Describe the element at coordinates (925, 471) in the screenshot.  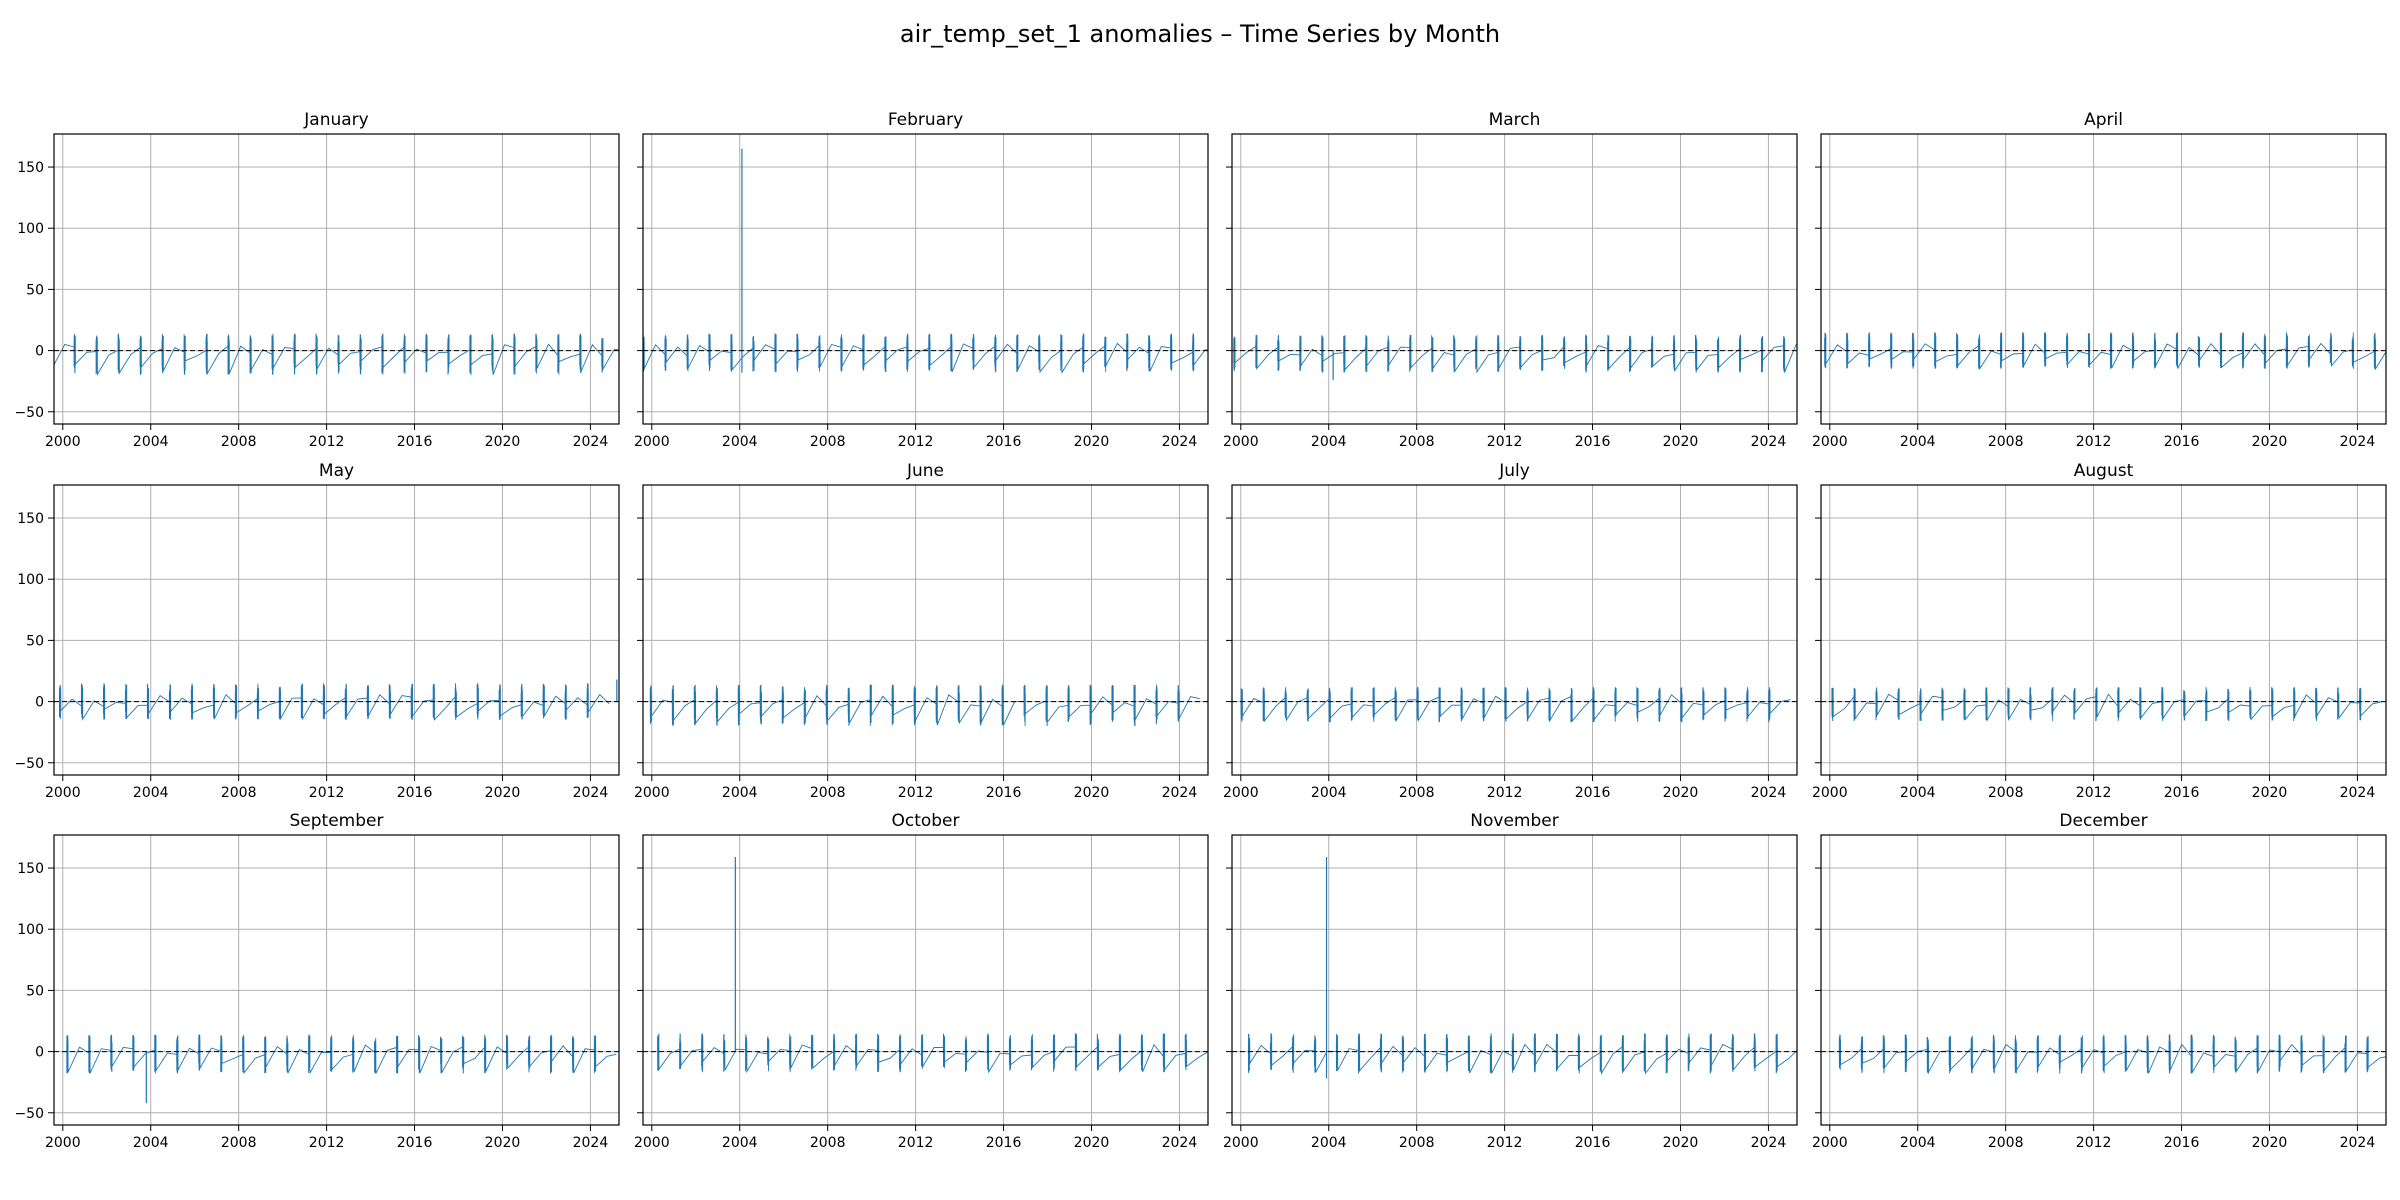
I see `panel-title: June` at that location.